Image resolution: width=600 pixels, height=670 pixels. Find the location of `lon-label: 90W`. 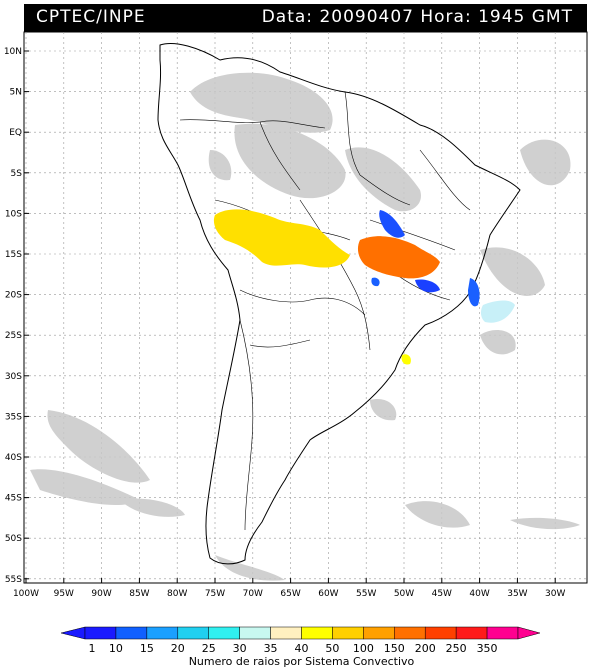

lon-label: 90W is located at coordinates (101, 594).